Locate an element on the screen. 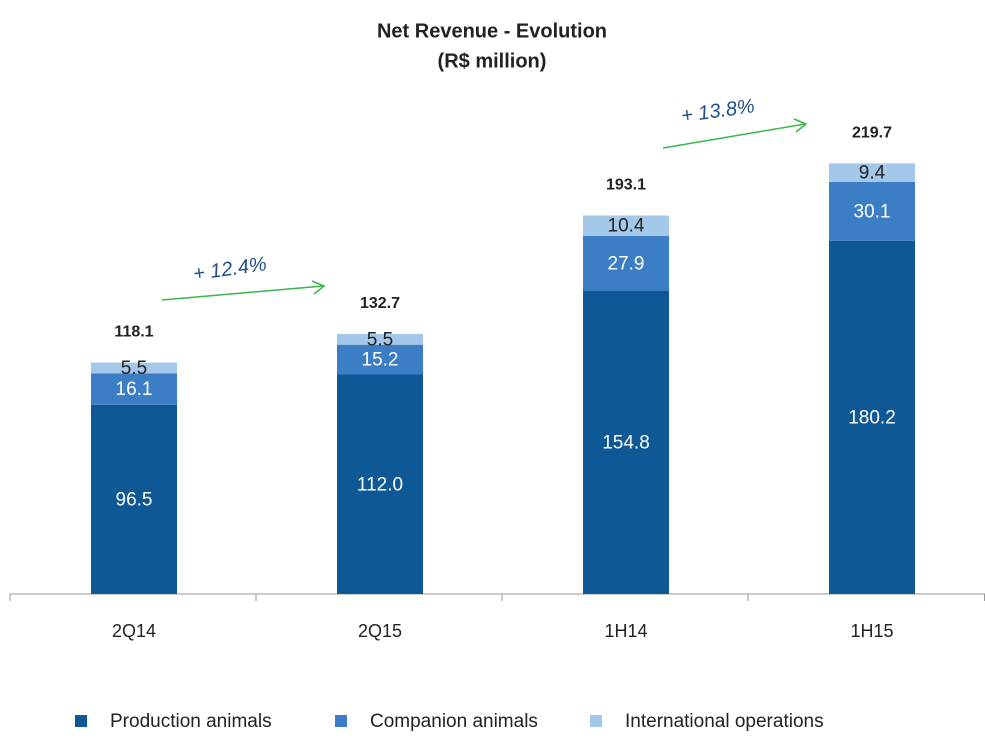 This screenshot has width=985, height=740. x-tick-label: 1H14 is located at coordinates (625, 631).